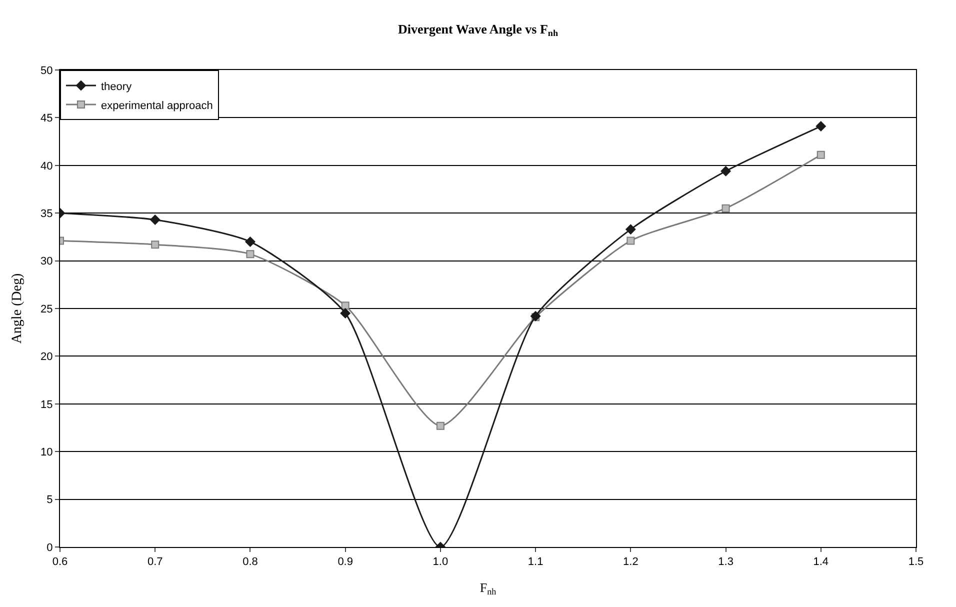 The image size is (956, 607). Describe the element at coordinates (916, 562) in the screenshot. I see `x-tick-label: 1.5` at that location.